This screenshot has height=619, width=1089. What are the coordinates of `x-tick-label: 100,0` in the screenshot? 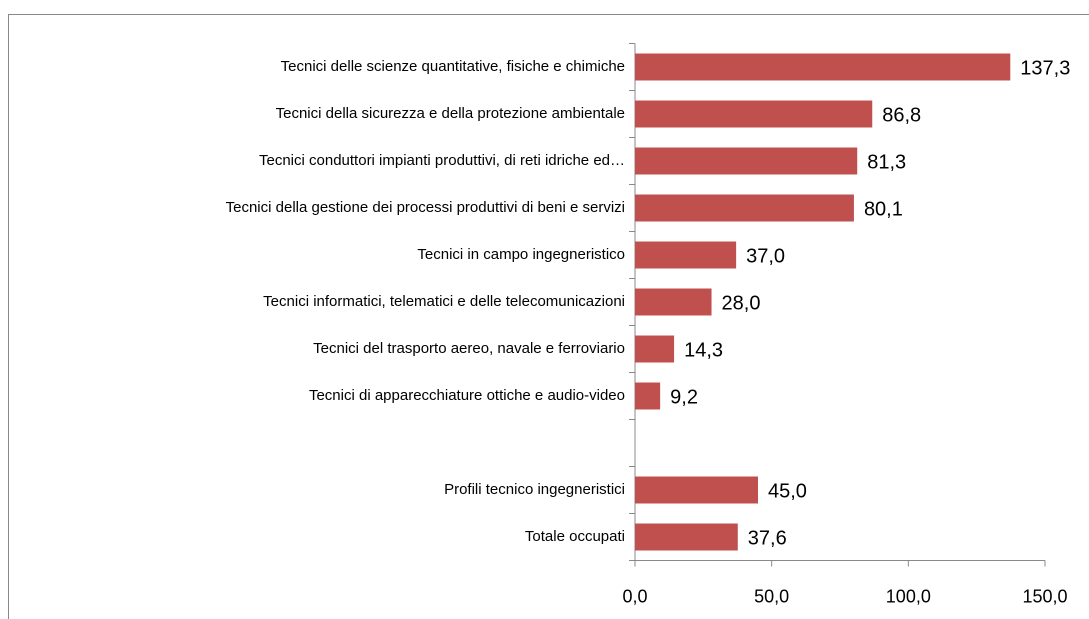 It's located at (908, 596).